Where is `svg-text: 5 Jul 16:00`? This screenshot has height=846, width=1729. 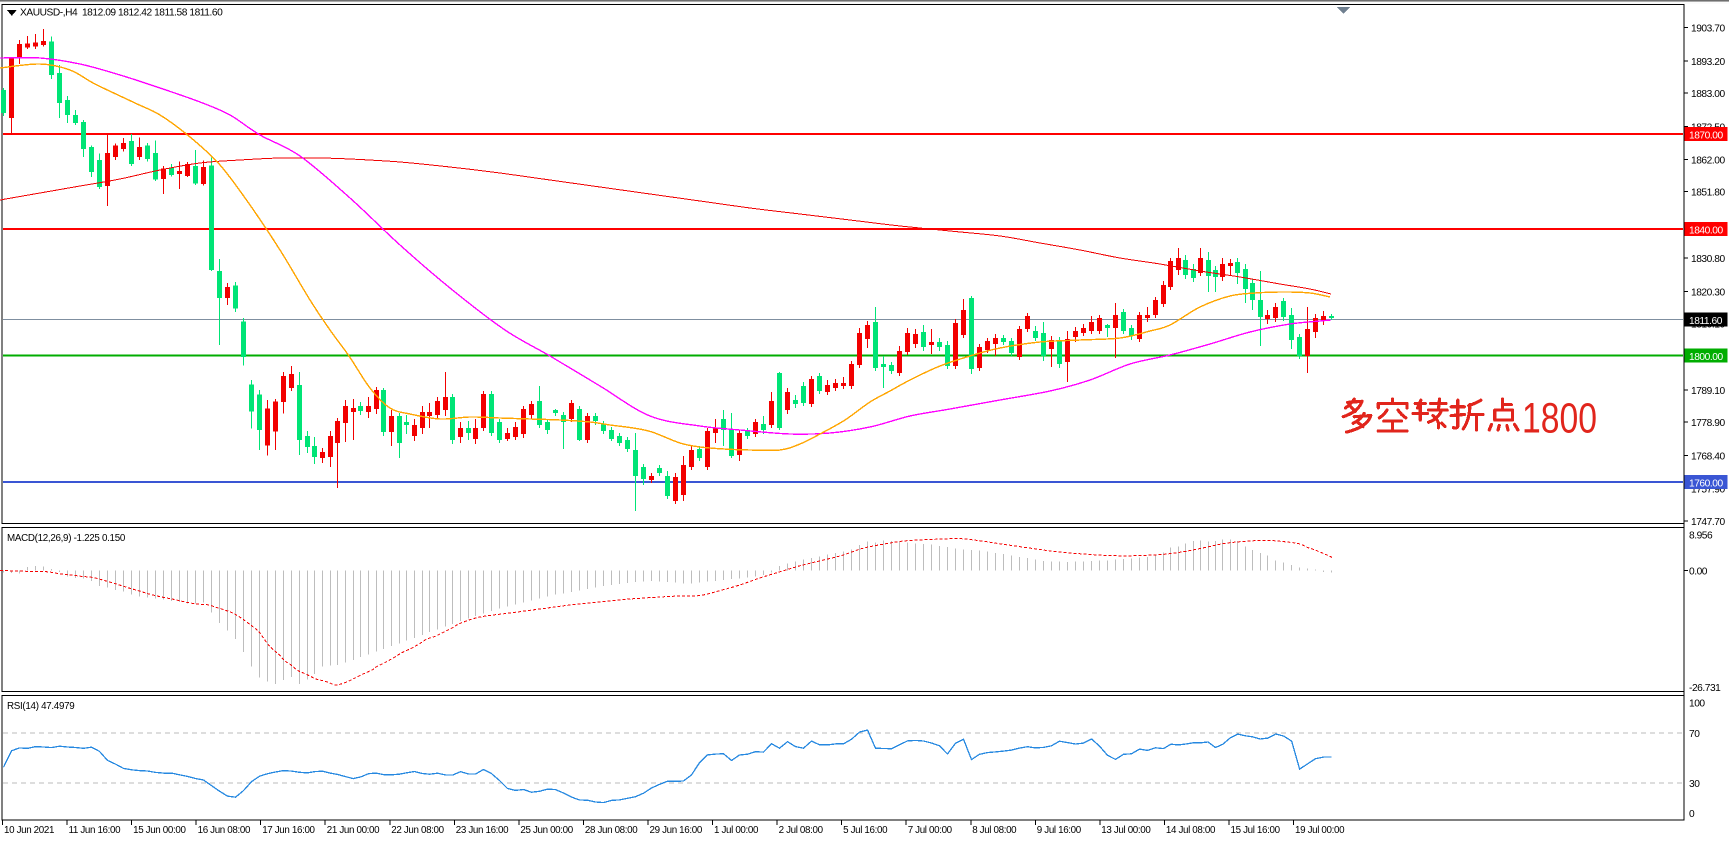 svg-text: 5 Jul 16:00 is located at coordinates (865, 830).